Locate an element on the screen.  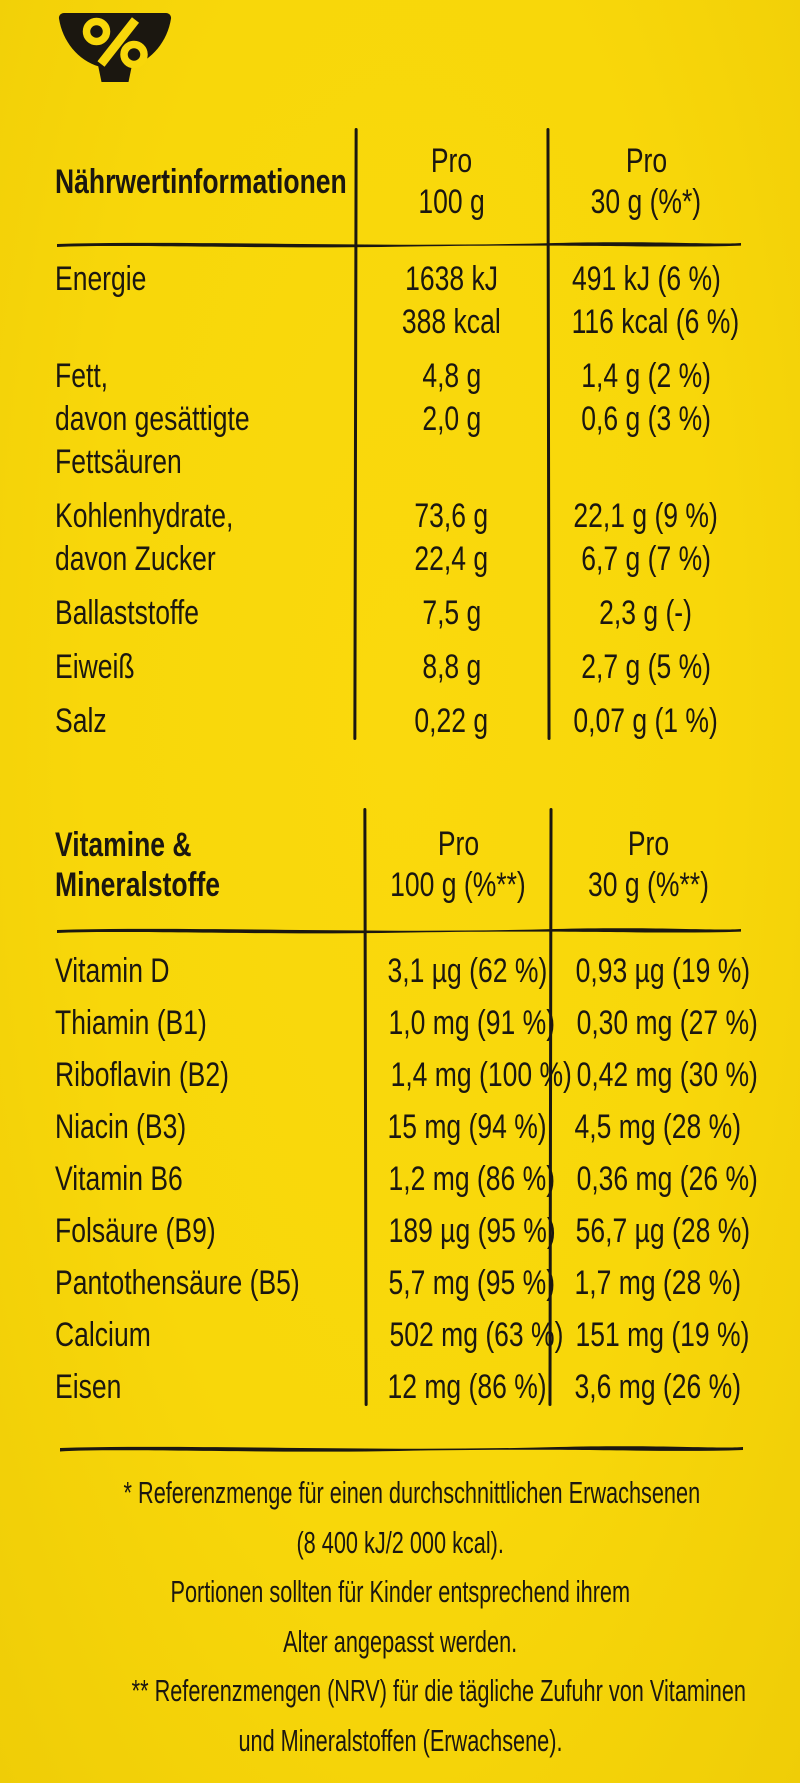
per-100g-value: 3,1 µg (62 %) is located at coordinates (467, 970).